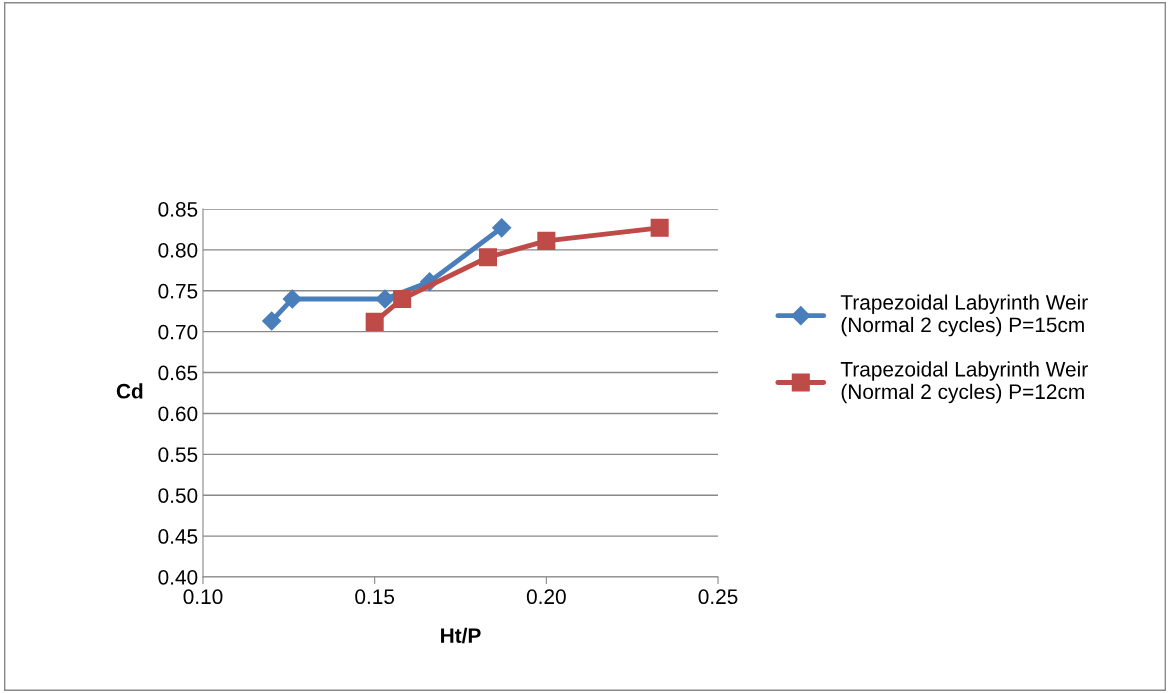  What do you see at coordinates (964, 382) in the screenshot?
I see `legend-label: Trapezoidal Labyrinth Weir (Normal 2 cycles) P=12cm` at bounding box center [964, 382].